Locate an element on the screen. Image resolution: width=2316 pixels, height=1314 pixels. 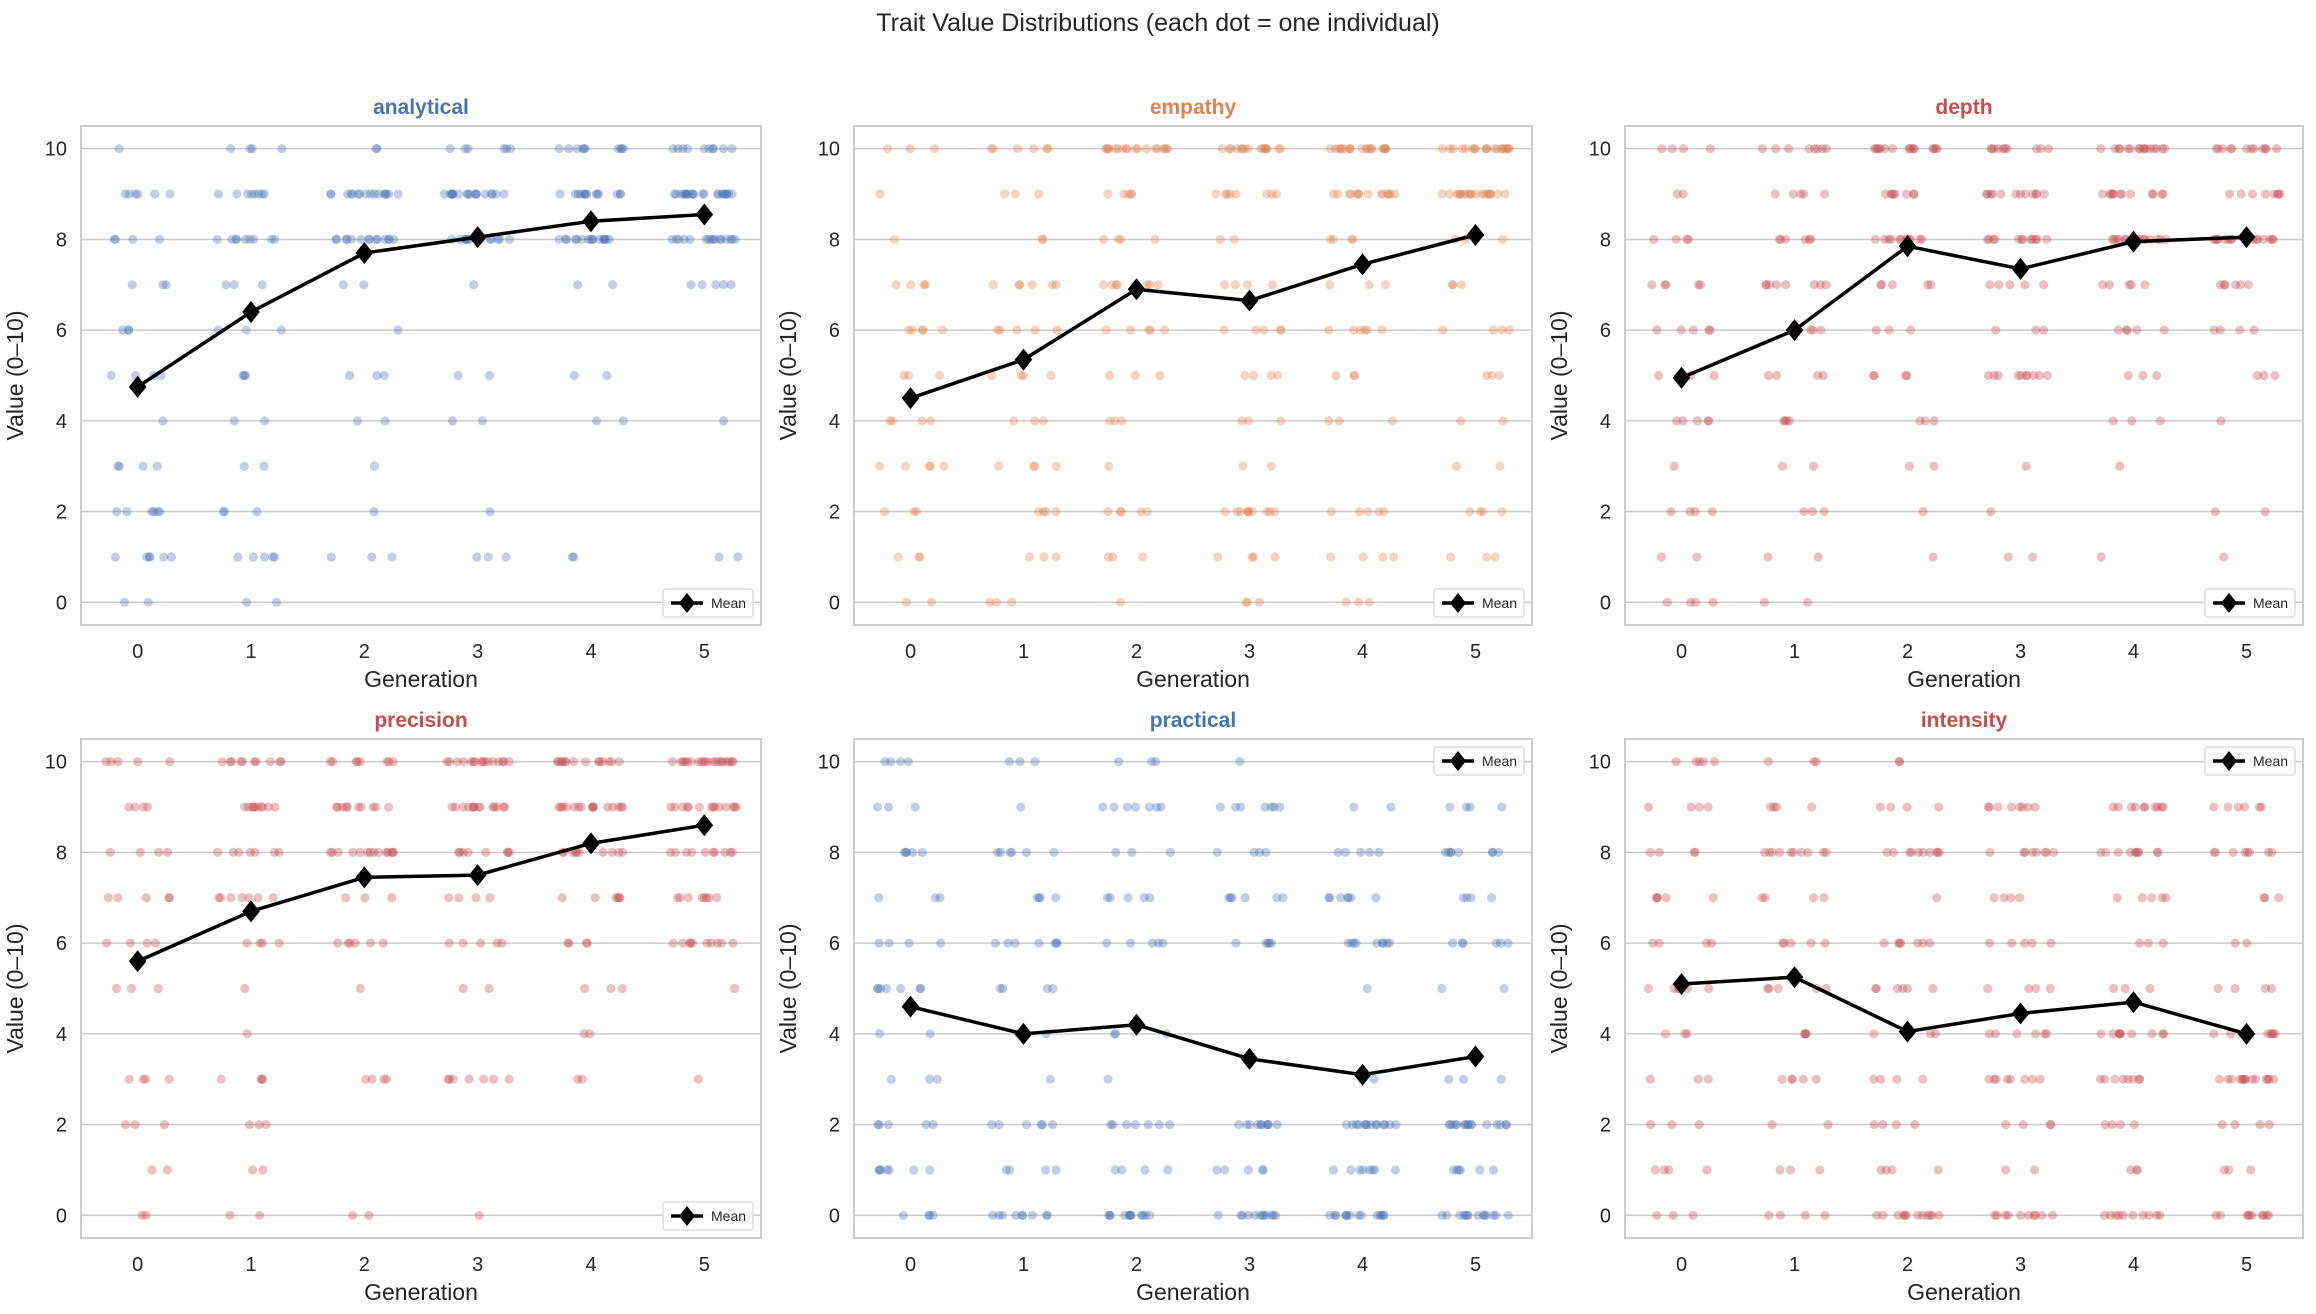
y-tick-label: 10 is located at coordinates (56, 763).